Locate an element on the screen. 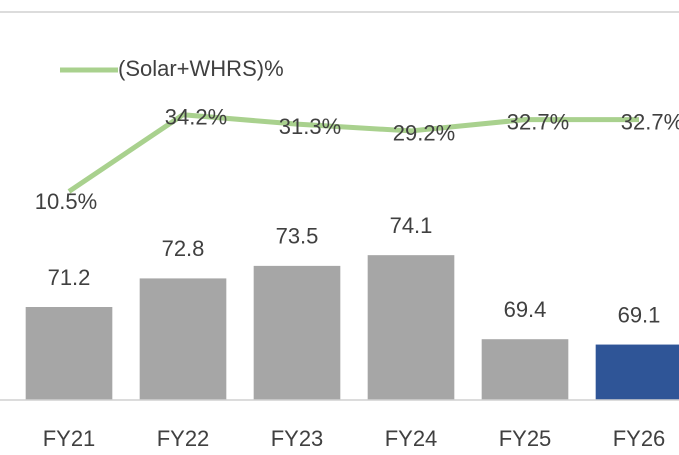 The width and height of the screenshot is (679, 455). data-label: 69.4 is located at coordinates (525, 309).